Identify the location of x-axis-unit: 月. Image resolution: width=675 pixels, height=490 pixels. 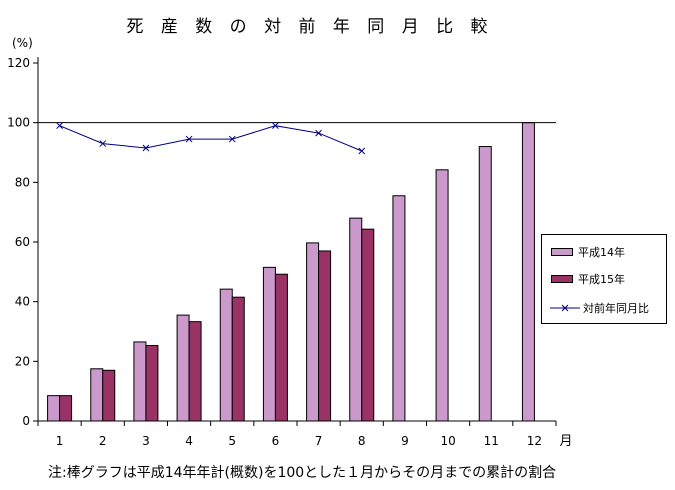
(565, 441).